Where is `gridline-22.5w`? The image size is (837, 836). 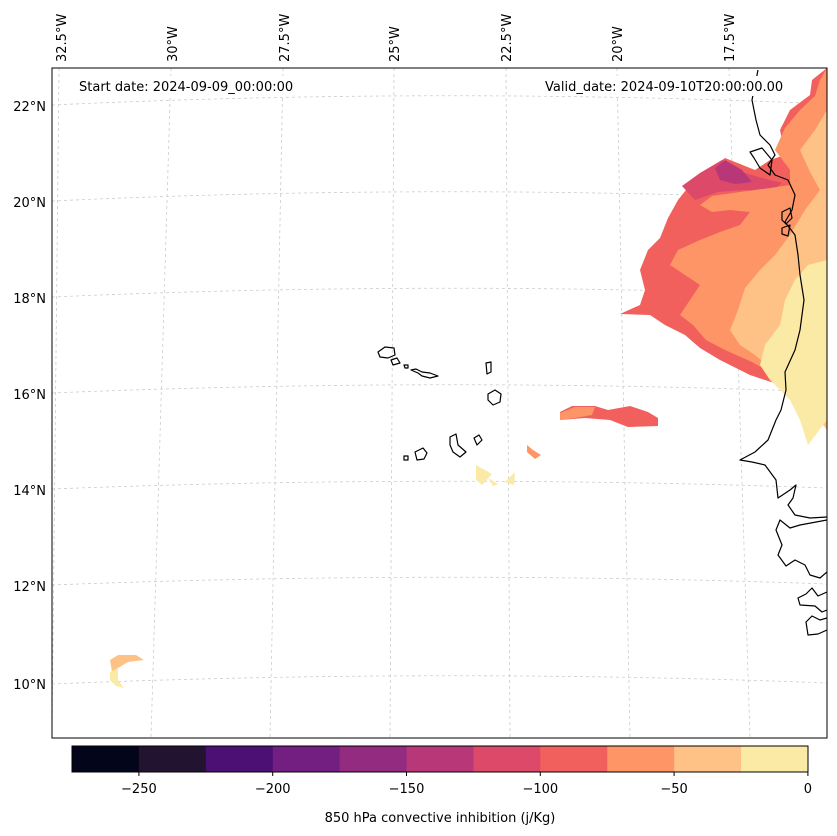
gridline-22.5w is located at coordinates (508, 403).